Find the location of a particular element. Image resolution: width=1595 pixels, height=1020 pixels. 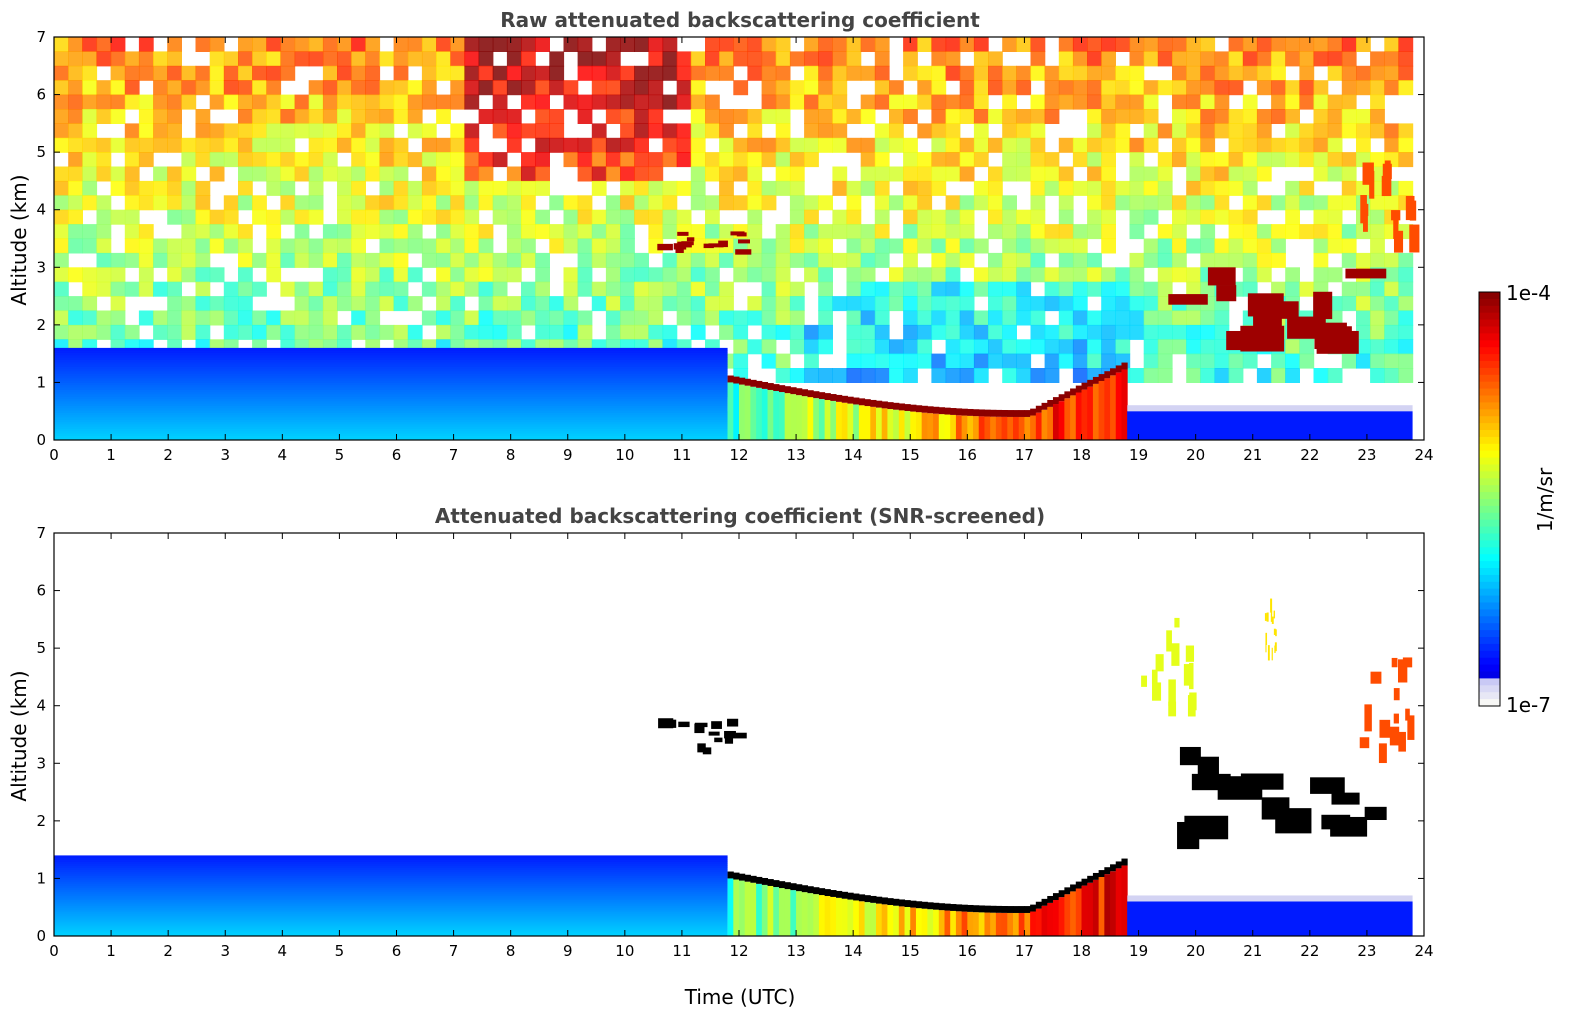

x-tick-label: 5 is located at coordinates (340, 455).